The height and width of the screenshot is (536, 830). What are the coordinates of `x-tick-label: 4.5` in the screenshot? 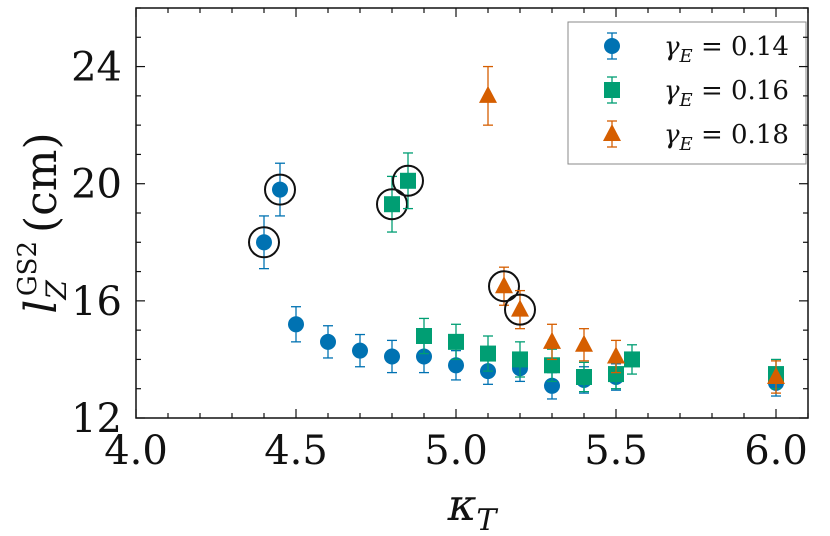 It's located at (296, 451).